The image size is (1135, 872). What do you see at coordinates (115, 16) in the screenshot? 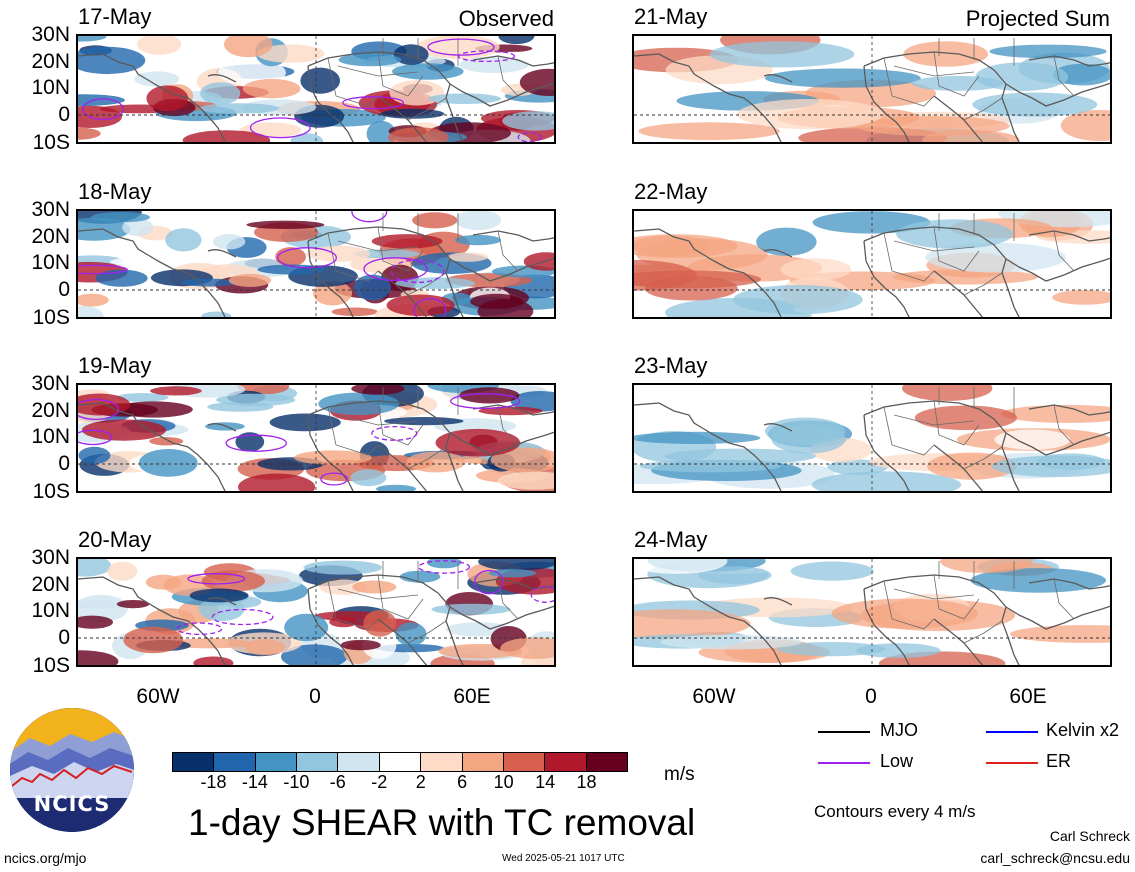
I see `panel-date-1: 17-May` at bounding box center [115, 16].